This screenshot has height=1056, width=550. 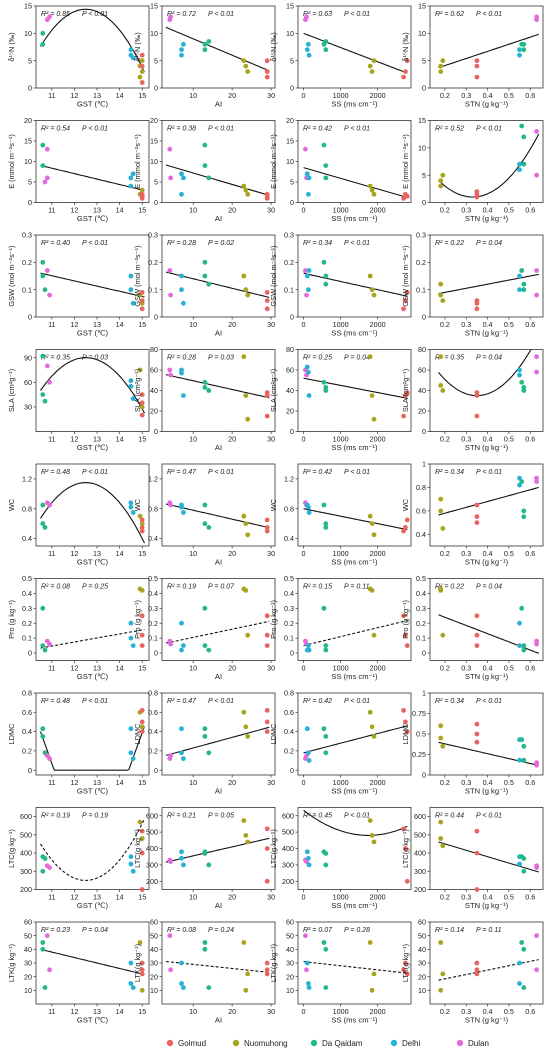 What do you see at coordinates (290, 370) in the screenshot?
I see `y-tick-label: 60` at bounding box center [290, 370].